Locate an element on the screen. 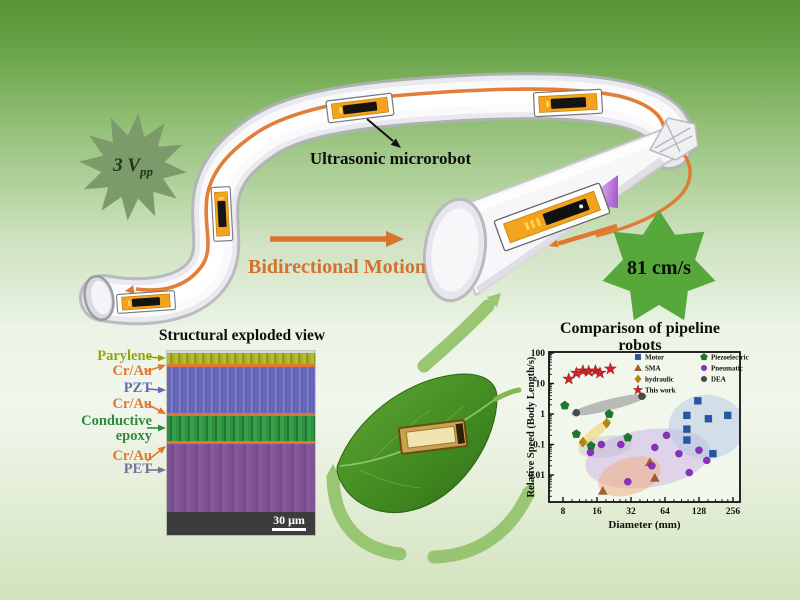  svg-text: 0.01 is located at coordinates (536, 476).